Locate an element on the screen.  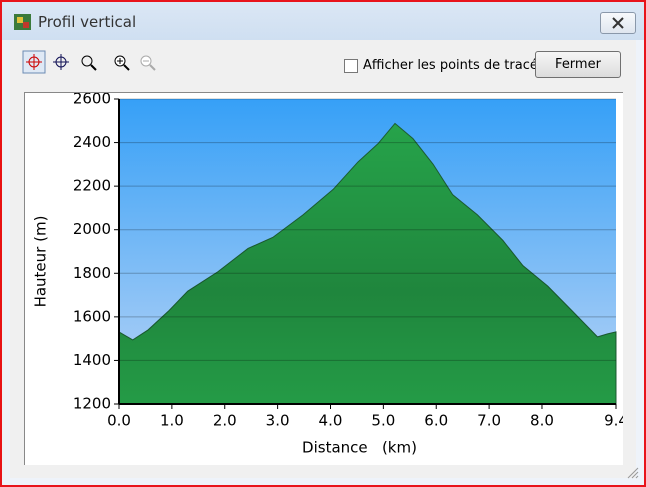
x-tick-label: 5.0 is located at coordinates (383, 421).